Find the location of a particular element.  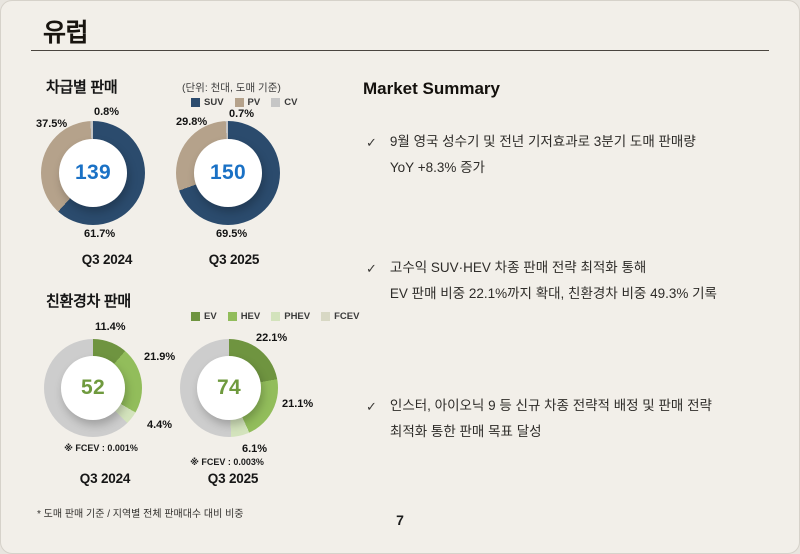

donut-center: 52 is located at coordinates (93, 388).